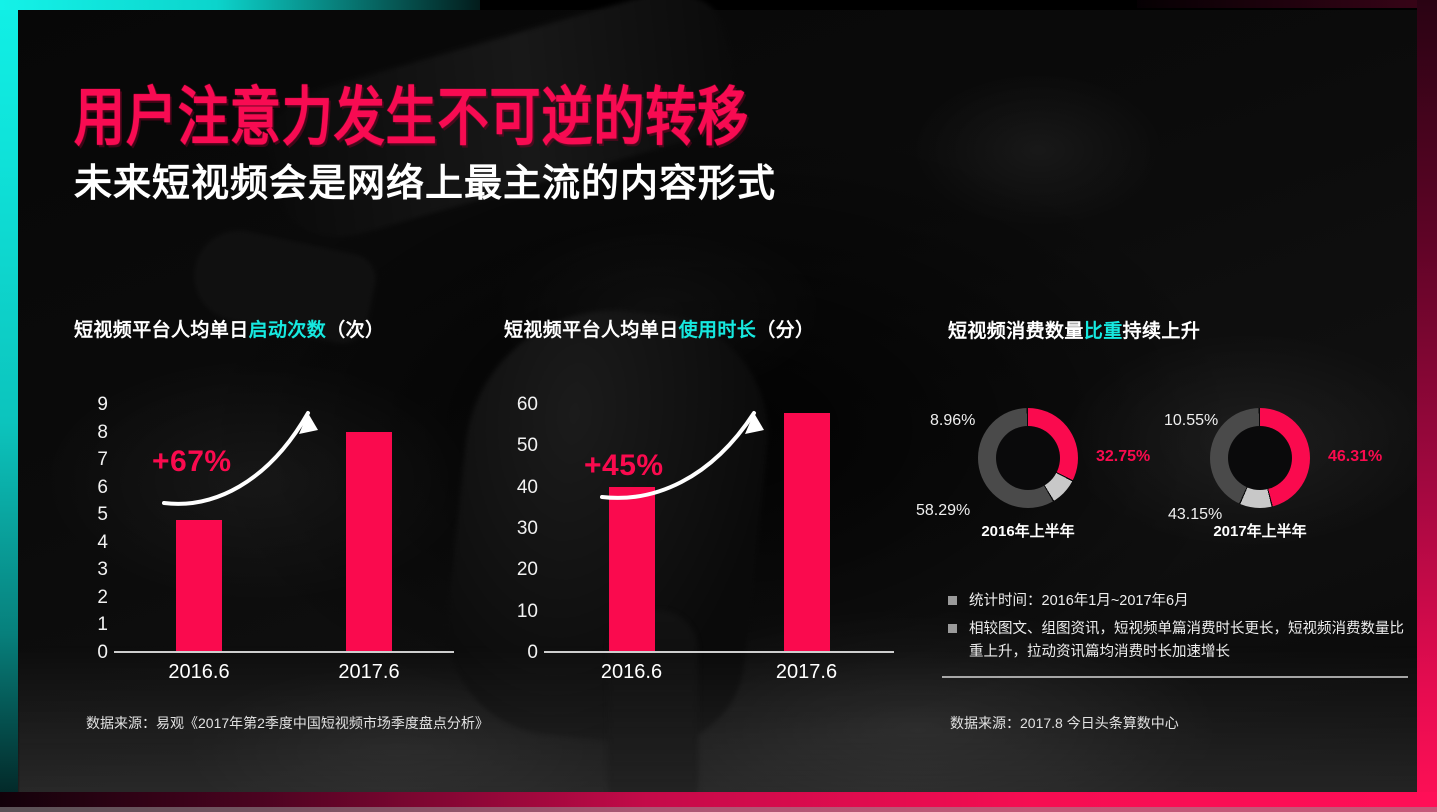 This screenshot has width=1437, height=812. I want to click on donut-chart: 32.75% 8.96% 58.29% 2016年上半年, so click(1033, 478).